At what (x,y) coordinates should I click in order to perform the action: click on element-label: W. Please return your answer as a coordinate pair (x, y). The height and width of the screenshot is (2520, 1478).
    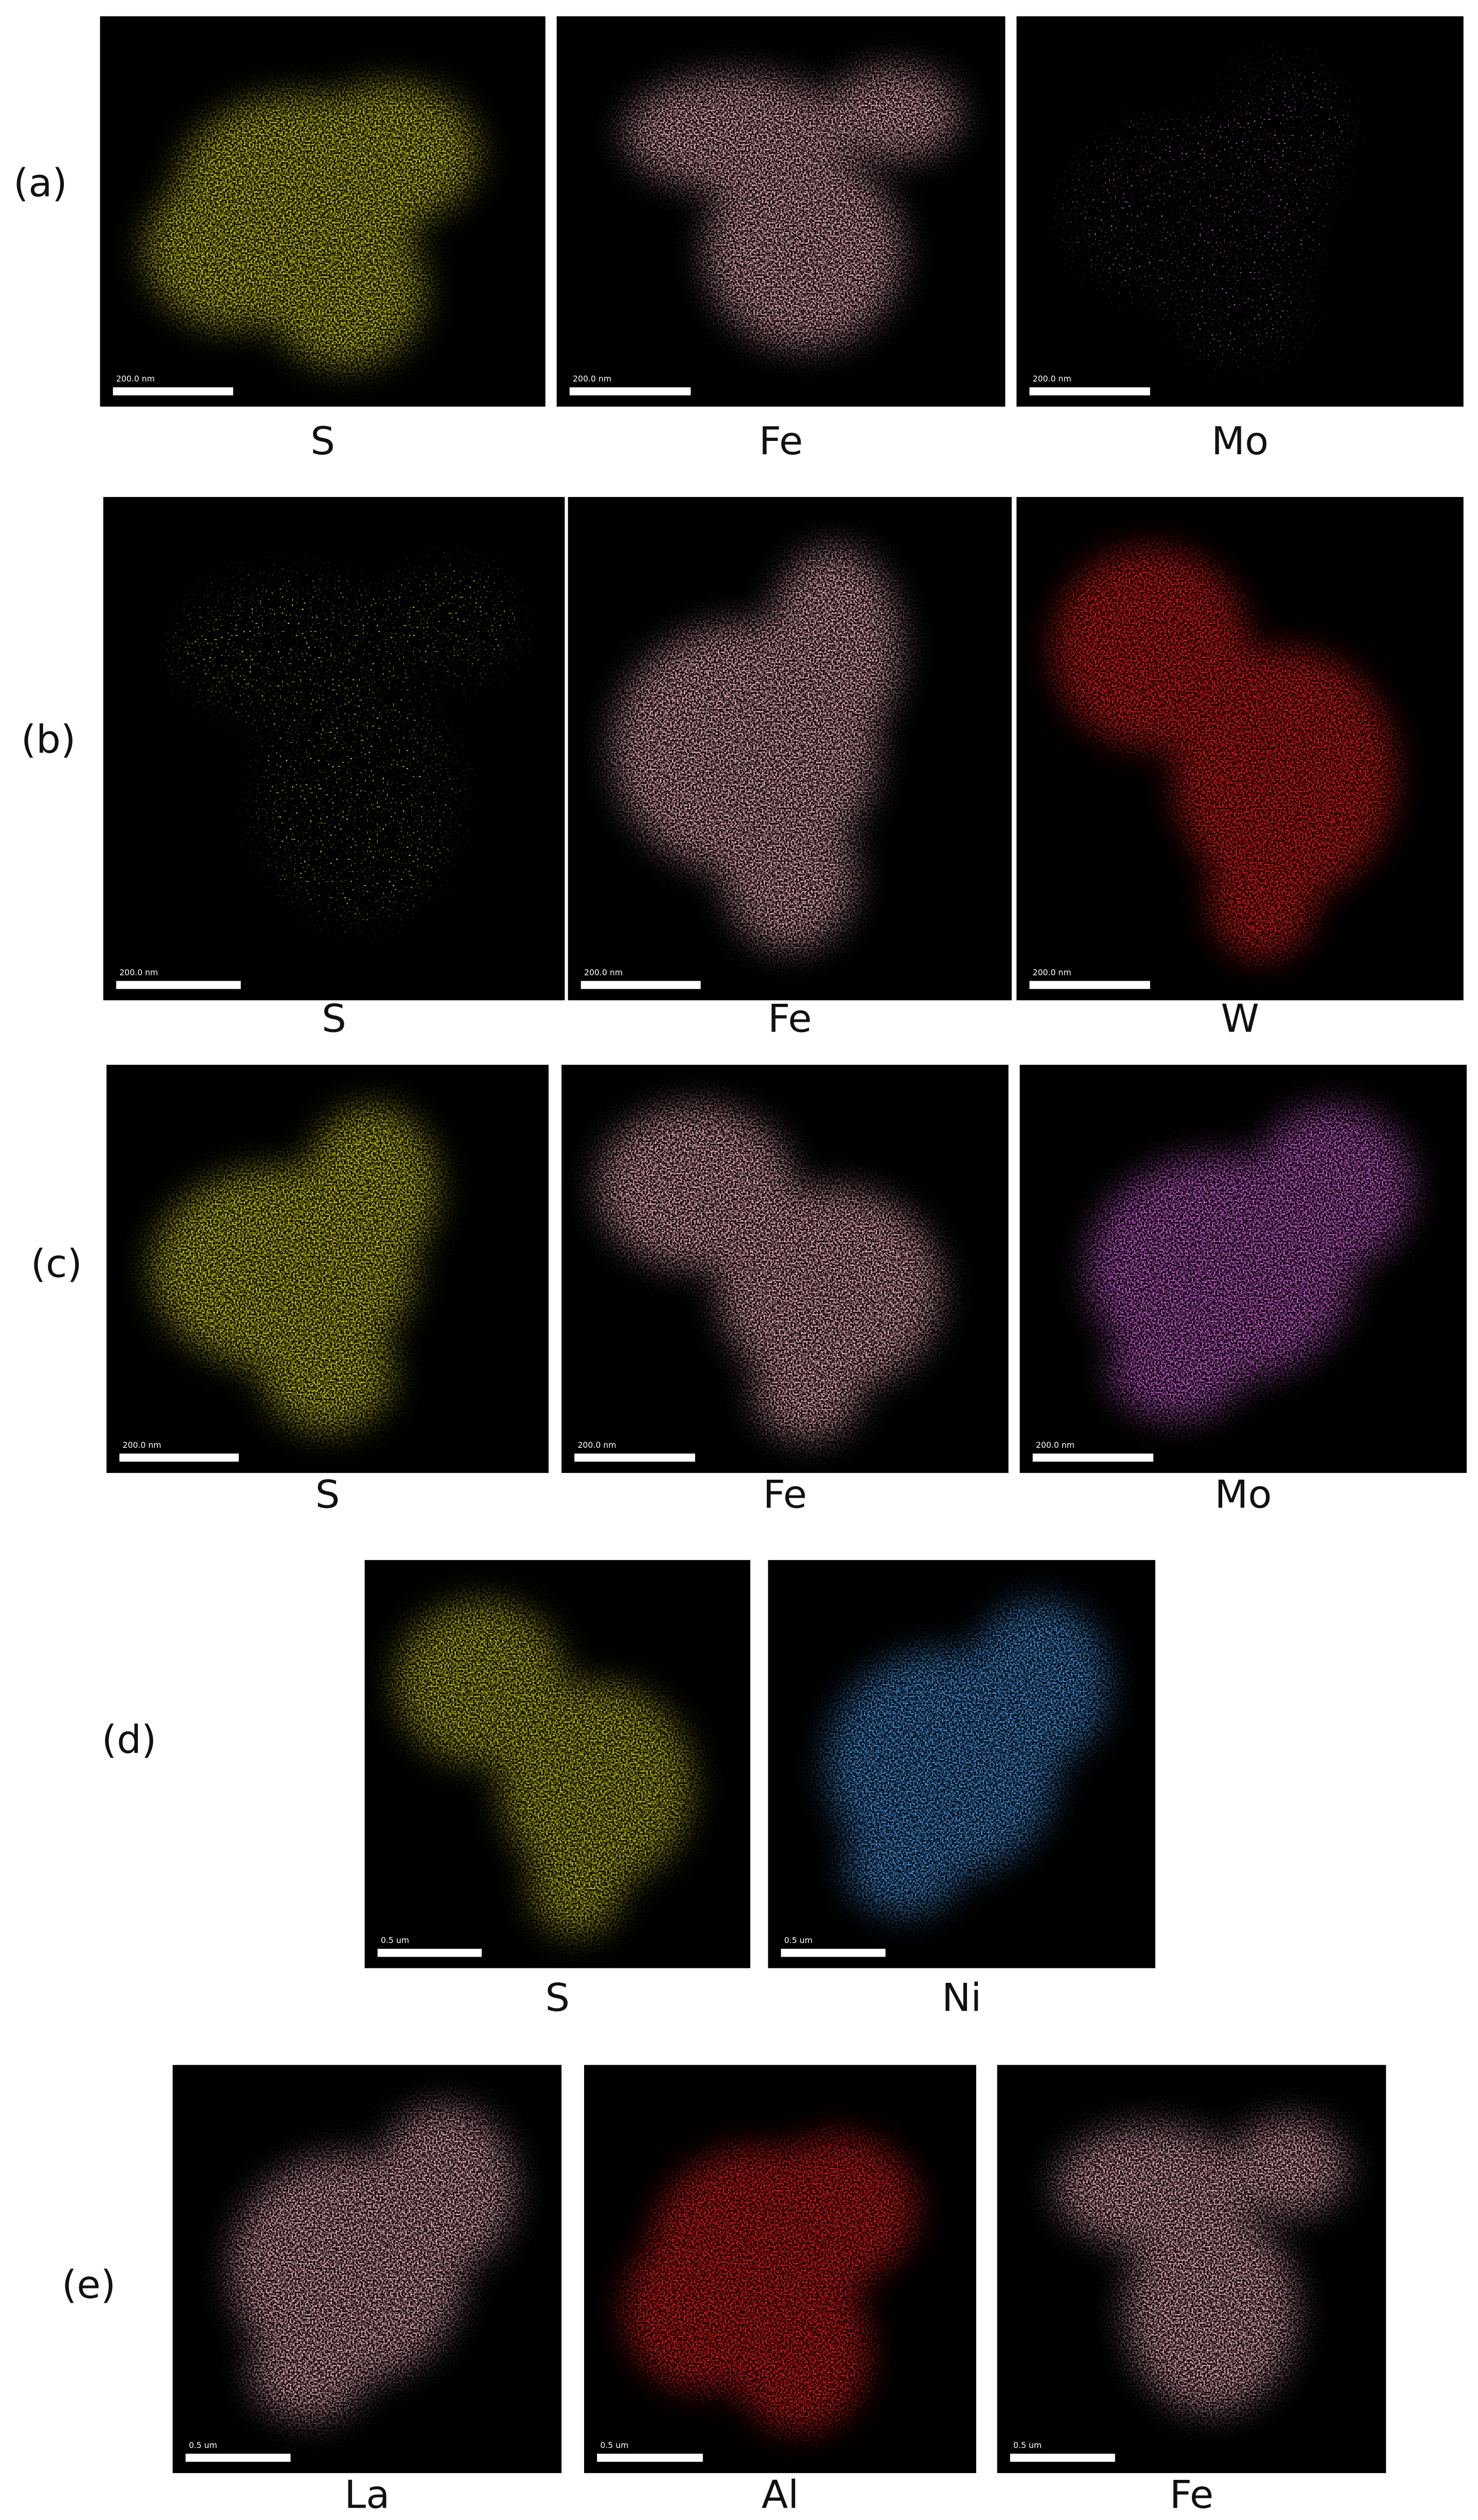
    Looking at the image, I should click on (1240, 1019).